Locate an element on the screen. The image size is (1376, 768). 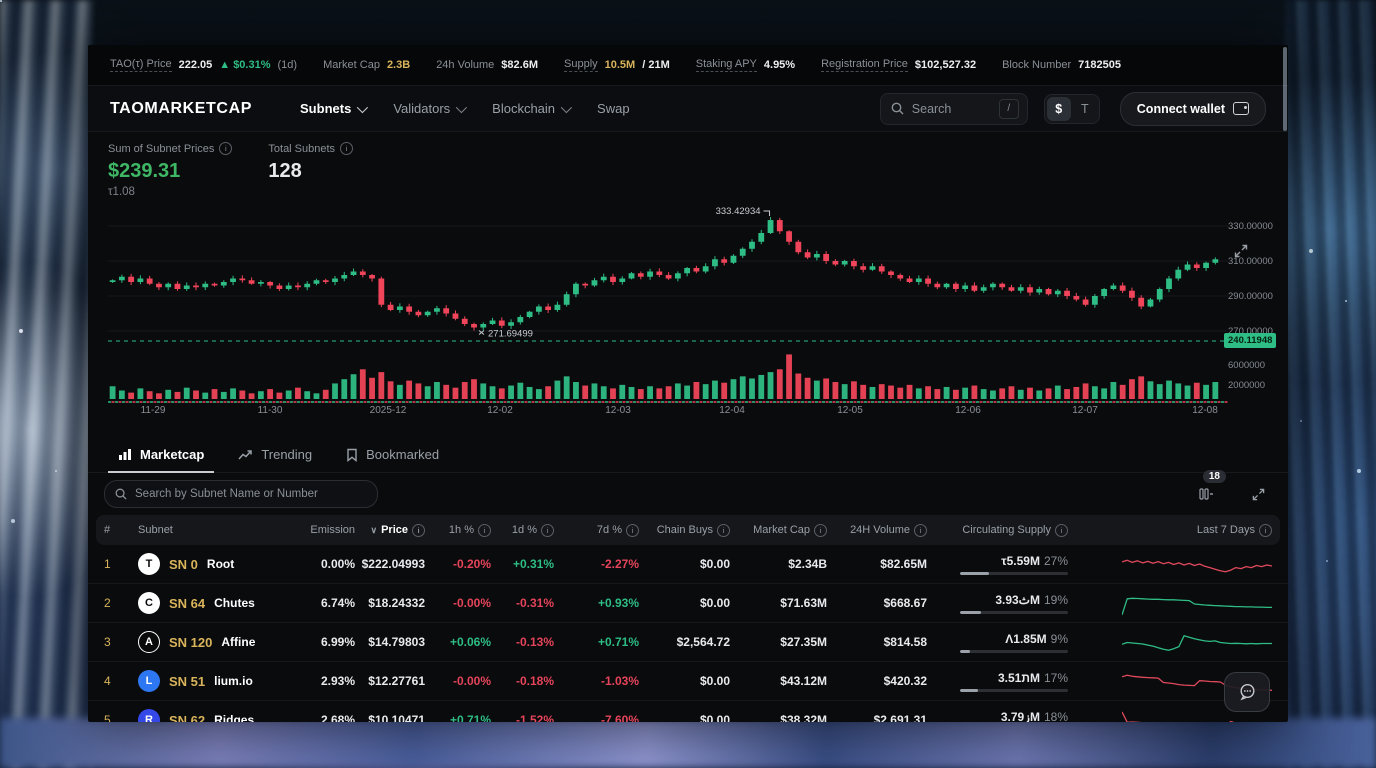
rank-cell: 4 is located at coordinates (107, 681).